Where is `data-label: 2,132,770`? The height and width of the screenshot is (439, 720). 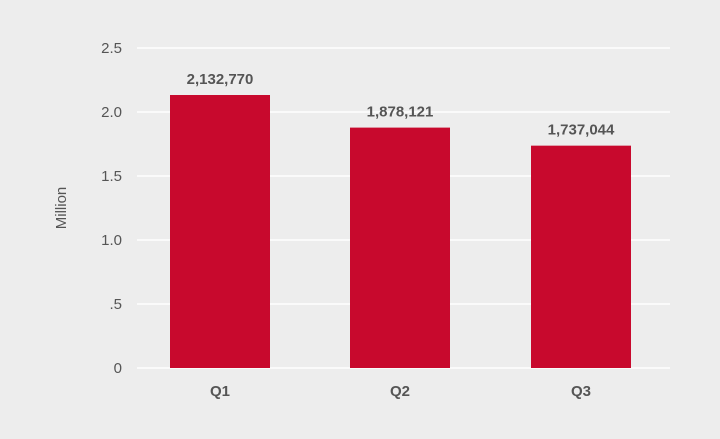
data-label: 2,132,770 is located at coordinates (220, 79).